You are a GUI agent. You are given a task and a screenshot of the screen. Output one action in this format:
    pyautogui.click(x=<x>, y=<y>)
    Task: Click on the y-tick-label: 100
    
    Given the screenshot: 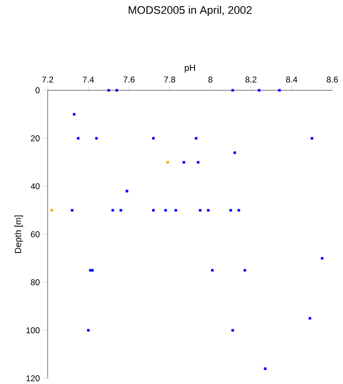 What is the action you would take?
    pyautogui.click(x=33, y=330)
    